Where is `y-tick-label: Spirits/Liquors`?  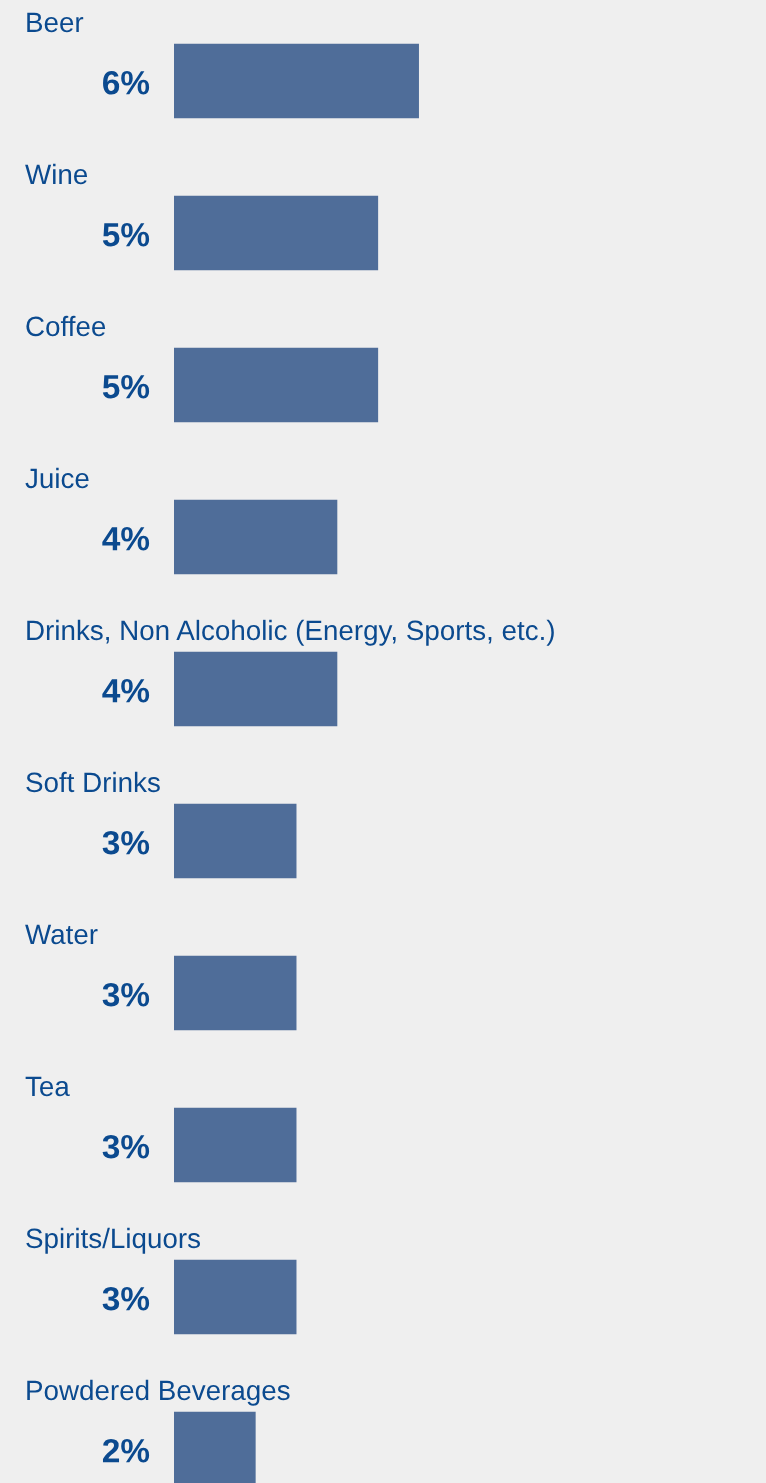
y-tick-label: Spirits/Liquors is located at coordinates (113, 1240).